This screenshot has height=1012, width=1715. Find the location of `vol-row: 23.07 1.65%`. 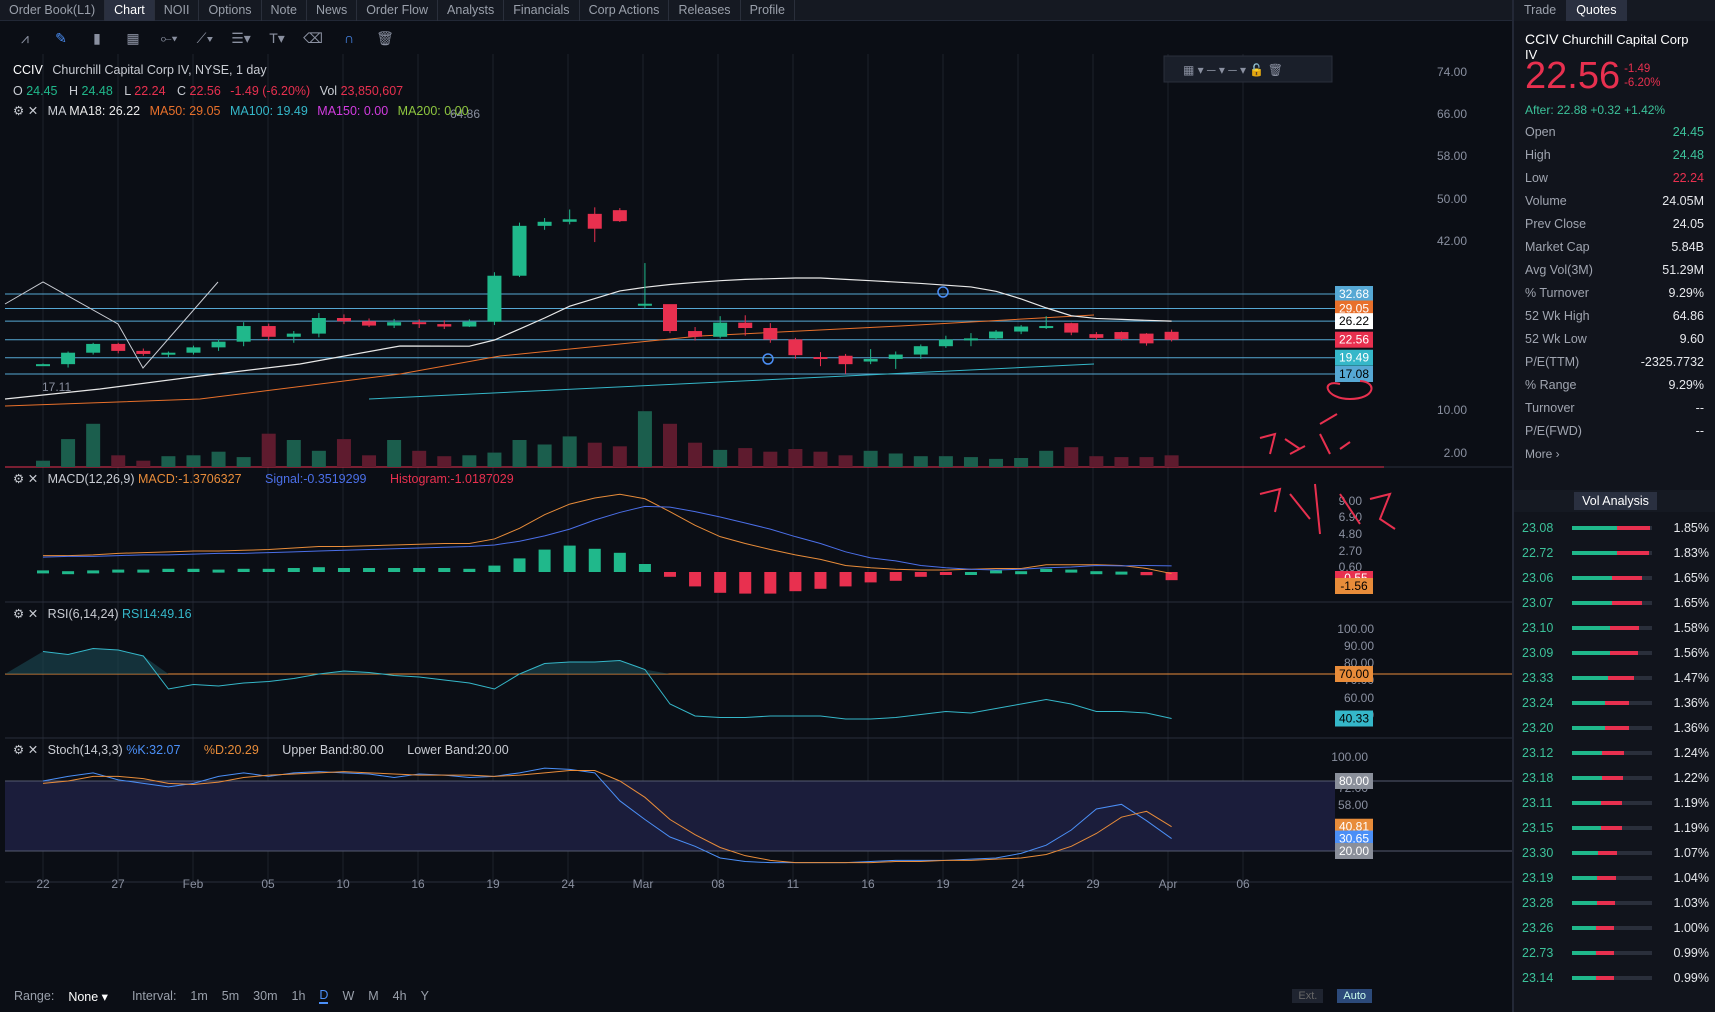

vol-row: 23.07 1.65% is located at coordinates (1614, 602).